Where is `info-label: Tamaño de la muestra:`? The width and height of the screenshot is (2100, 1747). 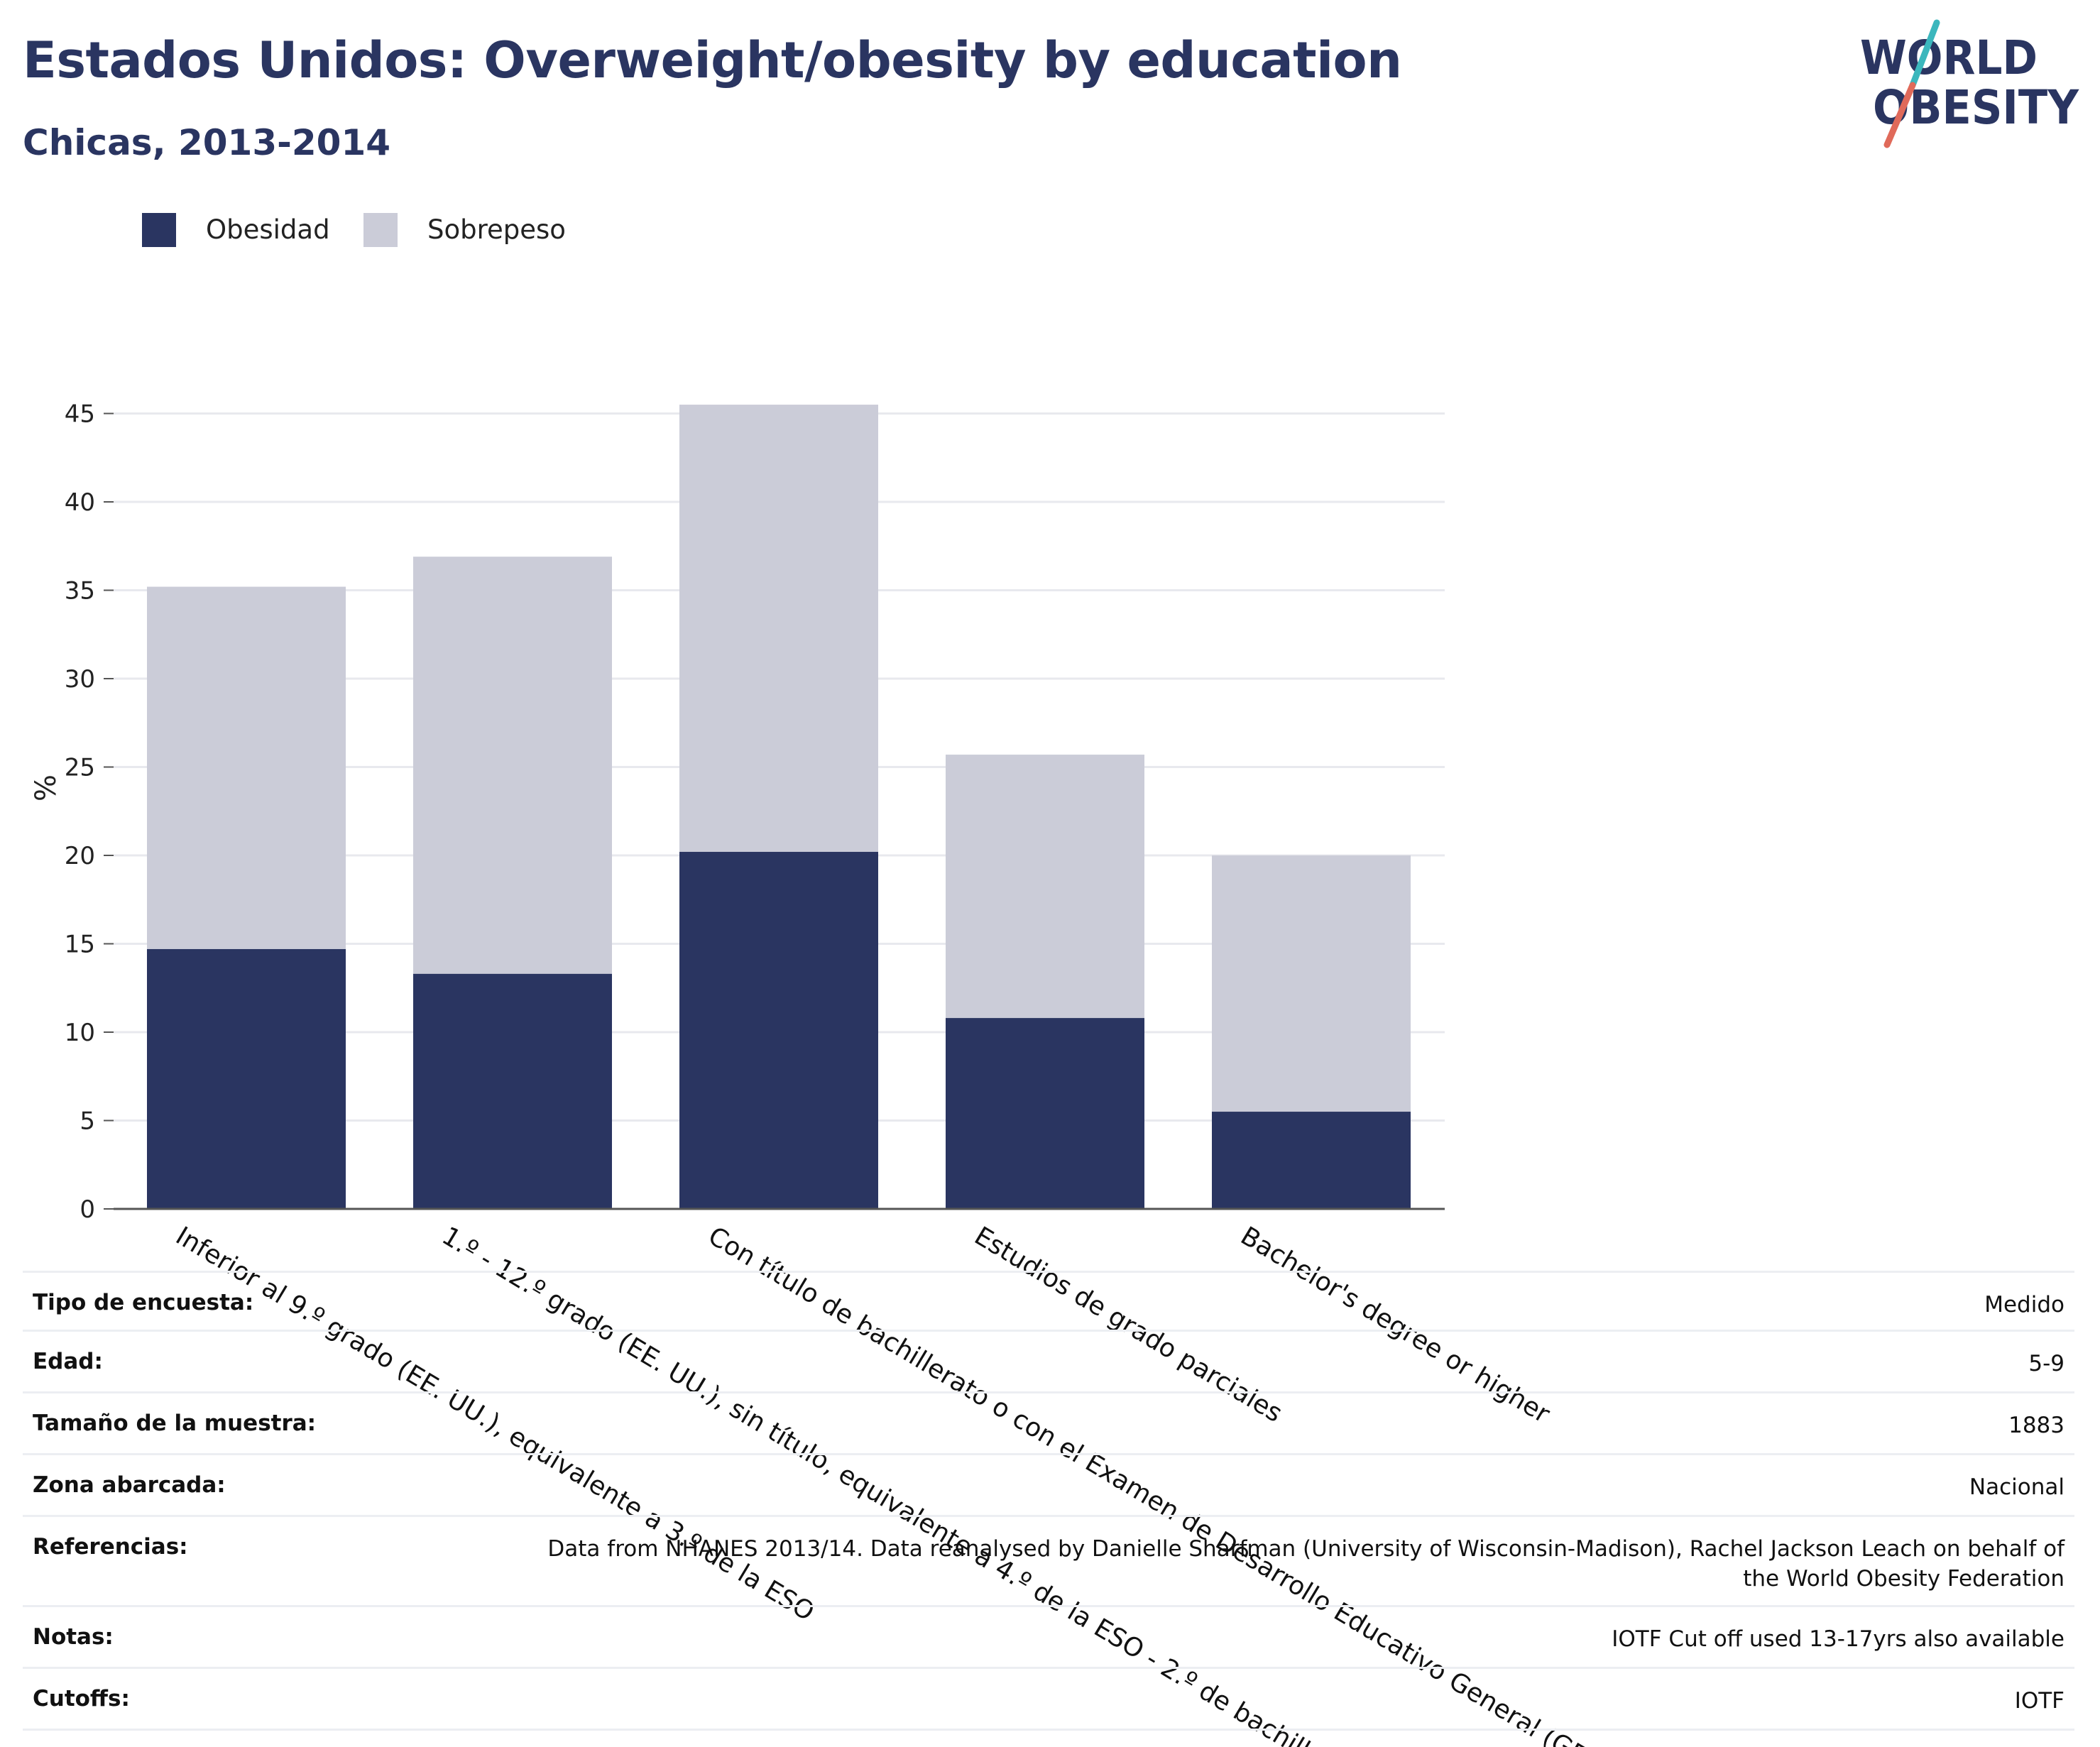 info-label: Tamaño de la muestra: is located at coordinates (175, 1423).